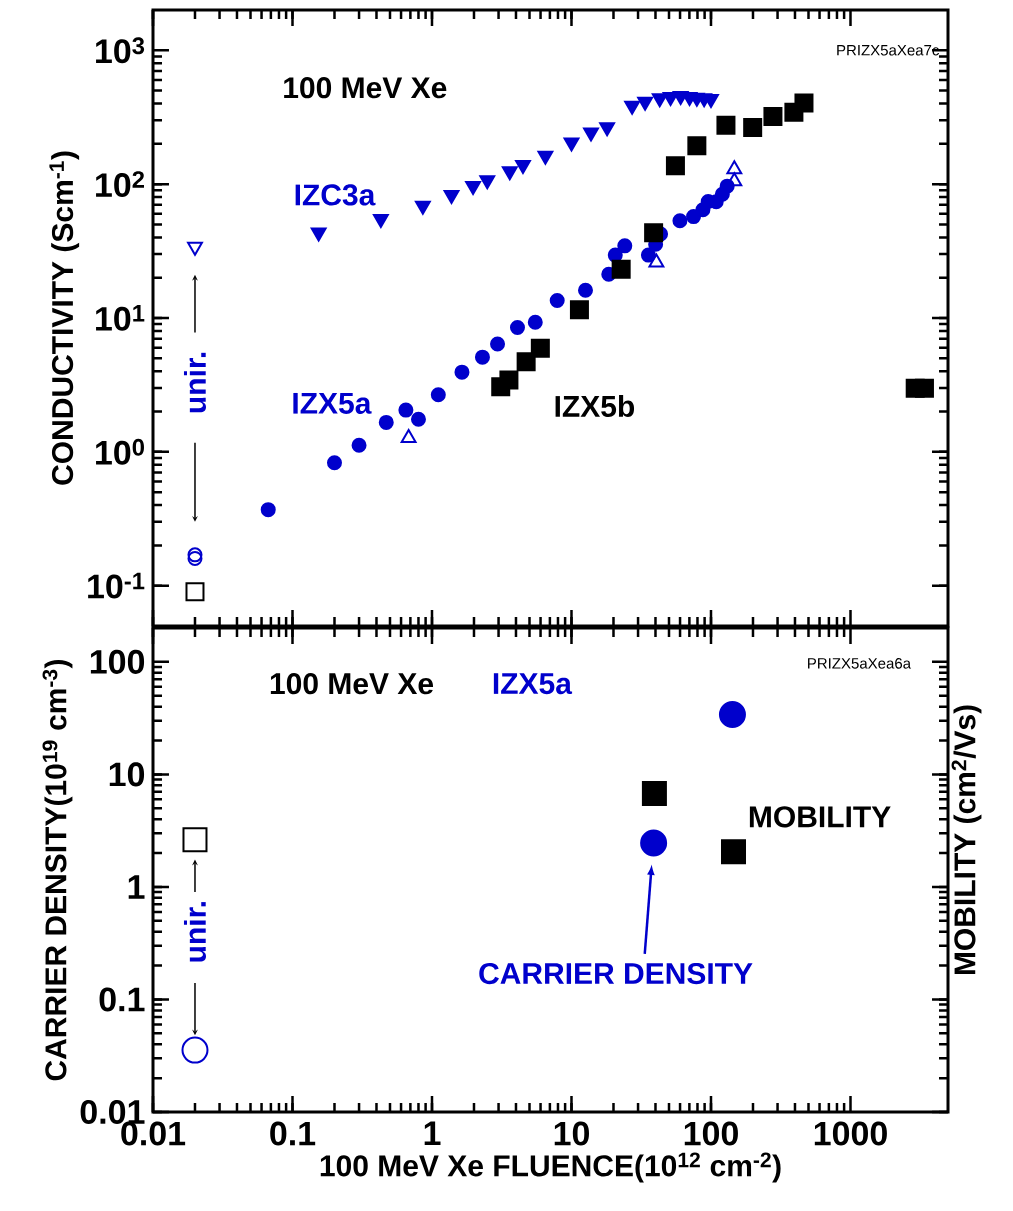 The image size is (1013, 1211). I want to click on x-tick-label: 10, so click(572, 1133).